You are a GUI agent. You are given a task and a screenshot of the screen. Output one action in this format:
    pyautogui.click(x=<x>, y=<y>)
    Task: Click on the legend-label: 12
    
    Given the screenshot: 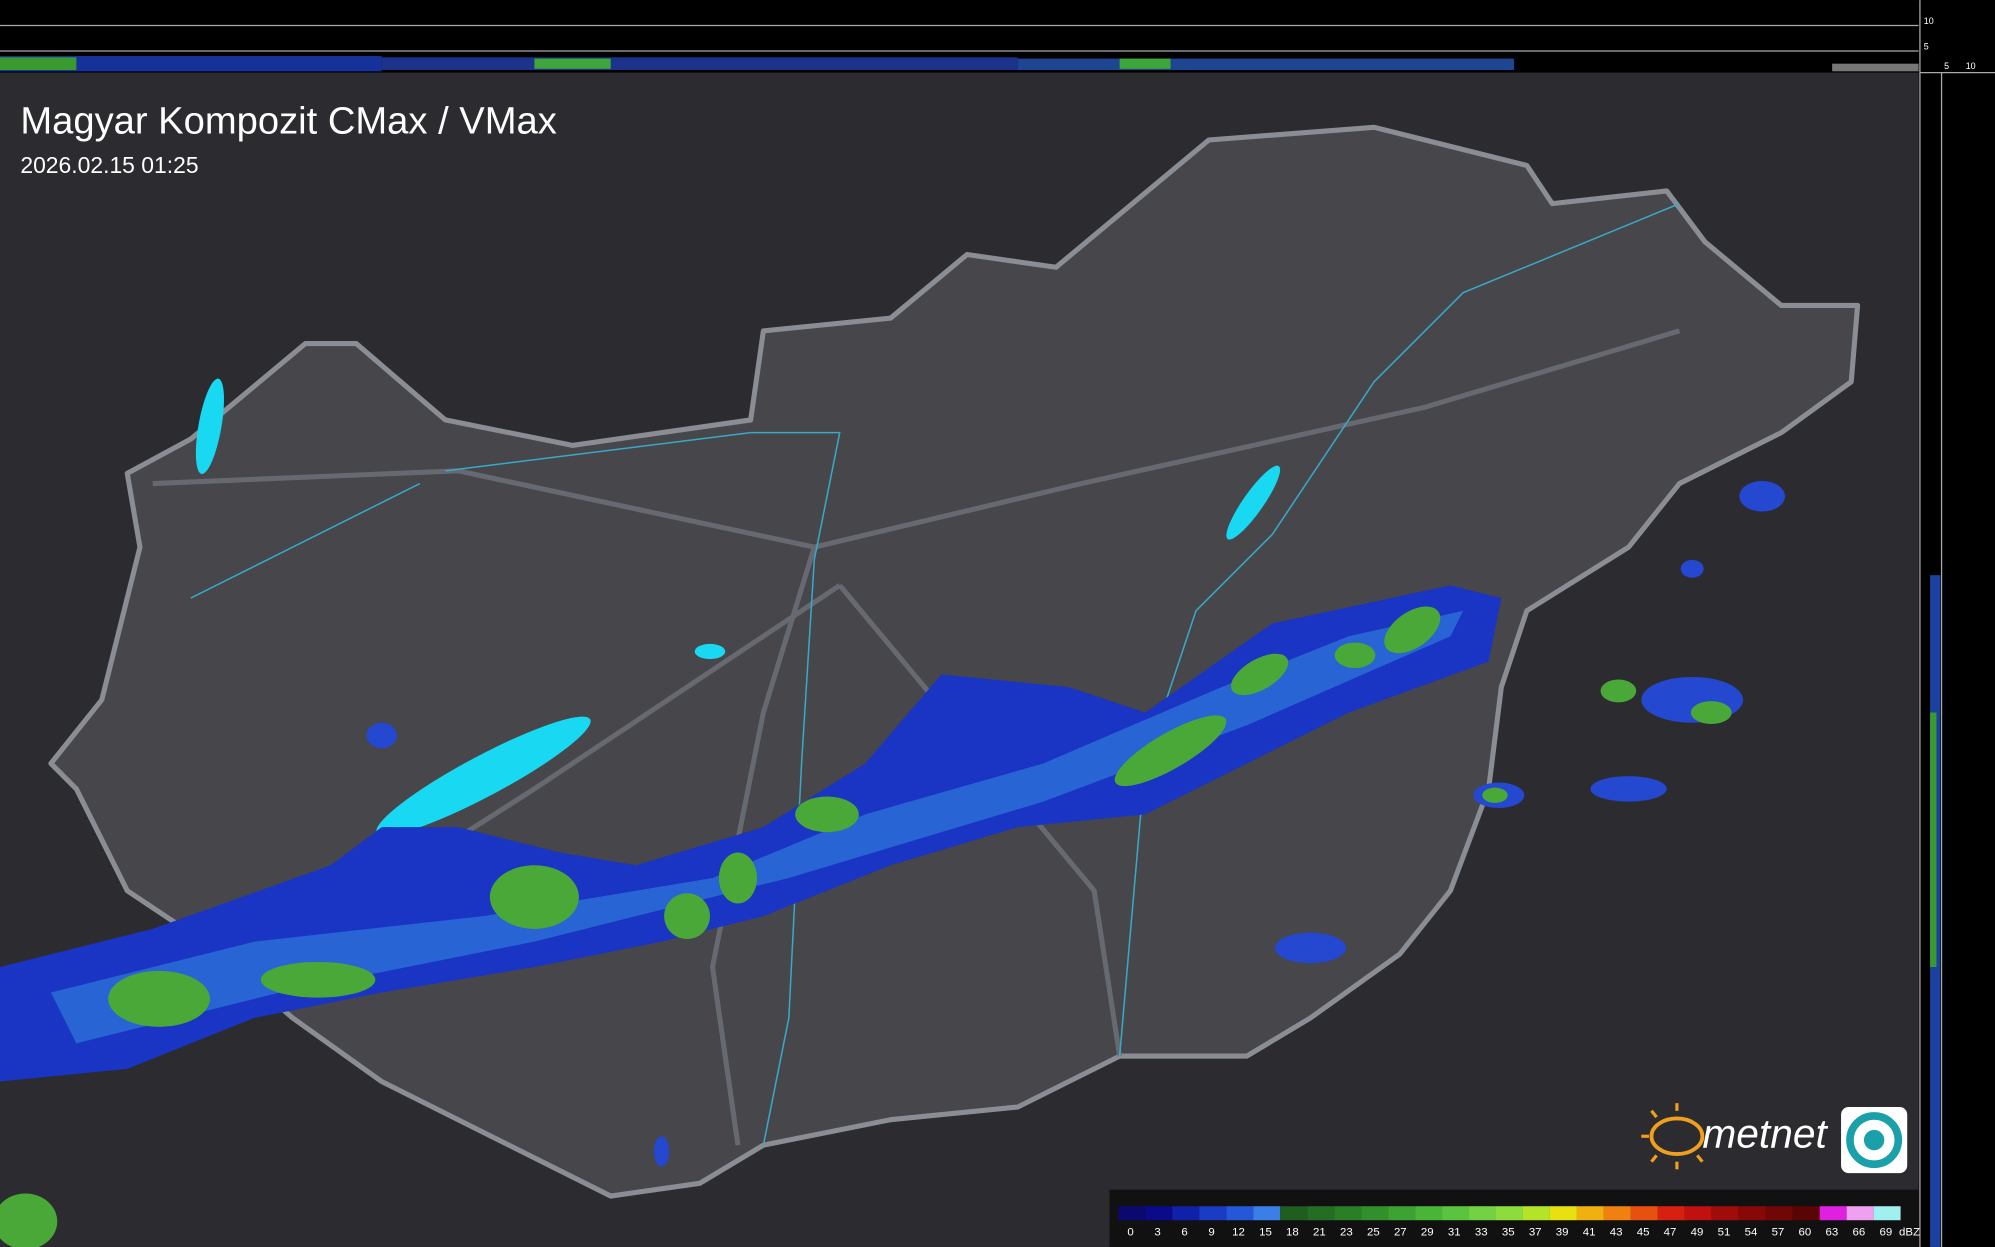 What is the action you would take?
    pyautogui.click(x=1238, y=1232)
    